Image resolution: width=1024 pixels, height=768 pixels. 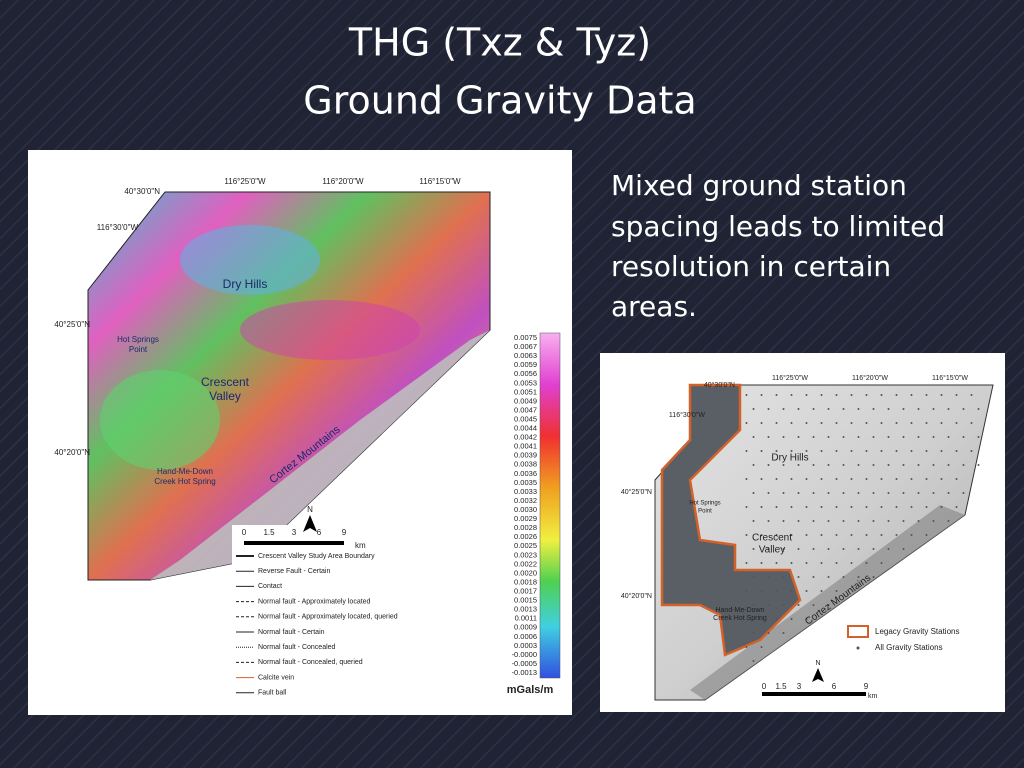 I want to click on body-line: areas., so click(x=654, y=306).